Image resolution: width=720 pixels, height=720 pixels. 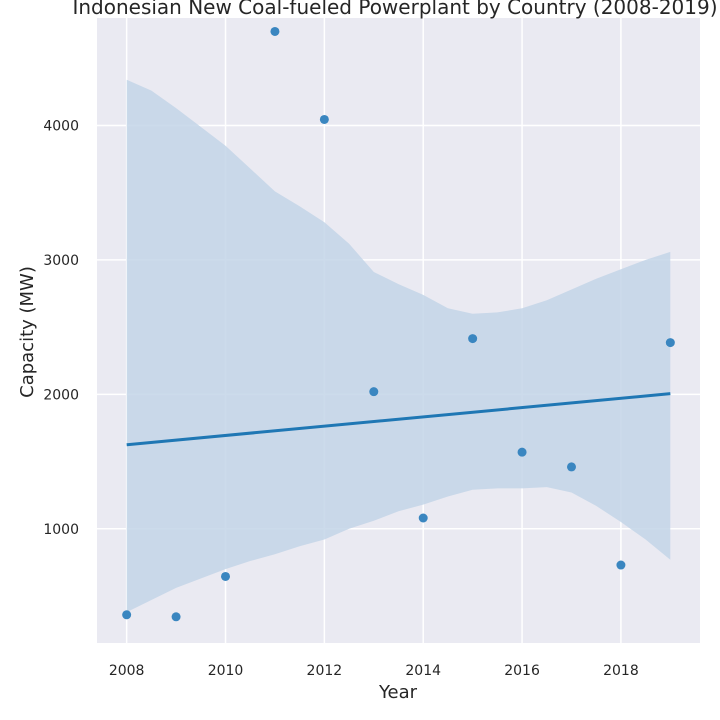 What do you see at coordinates (325, 671) in the screenshot?
I see `x-tick-label: 2012` at bounding box center [325, 671].